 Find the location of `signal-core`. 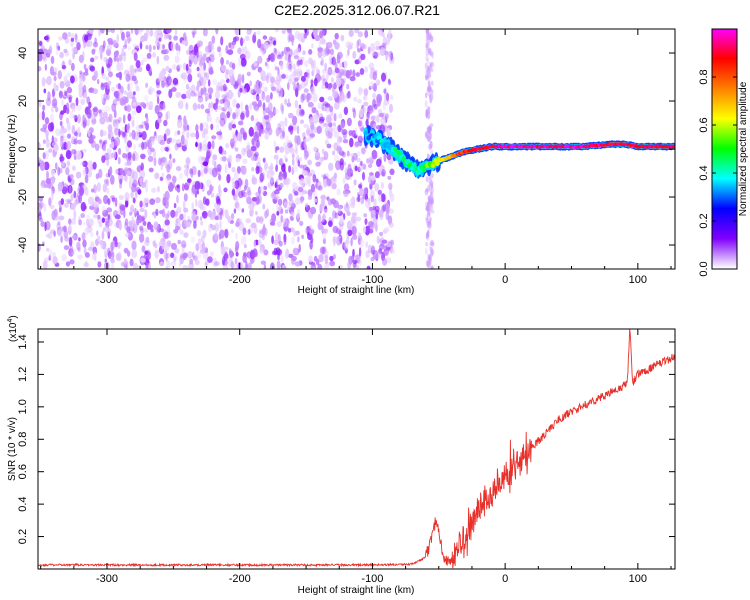

signal-core is located at coordinates (424, 170).